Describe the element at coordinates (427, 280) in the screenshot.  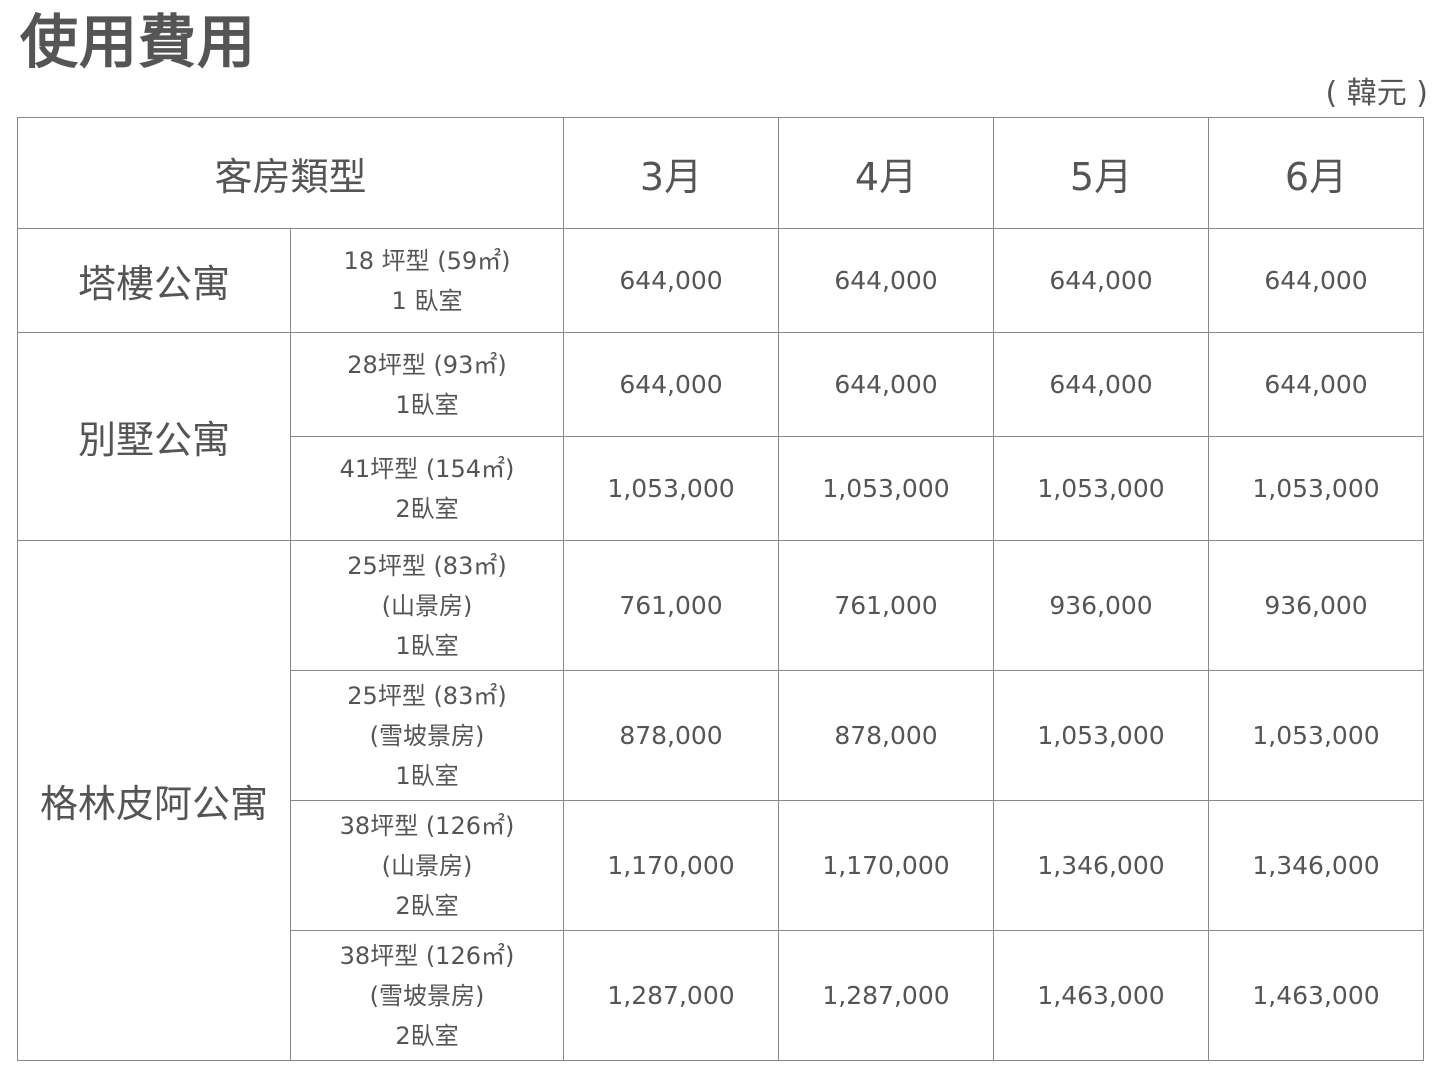
I see `room-type-cell: 18 坪型 (59㎡) 1 臥室` at that location.